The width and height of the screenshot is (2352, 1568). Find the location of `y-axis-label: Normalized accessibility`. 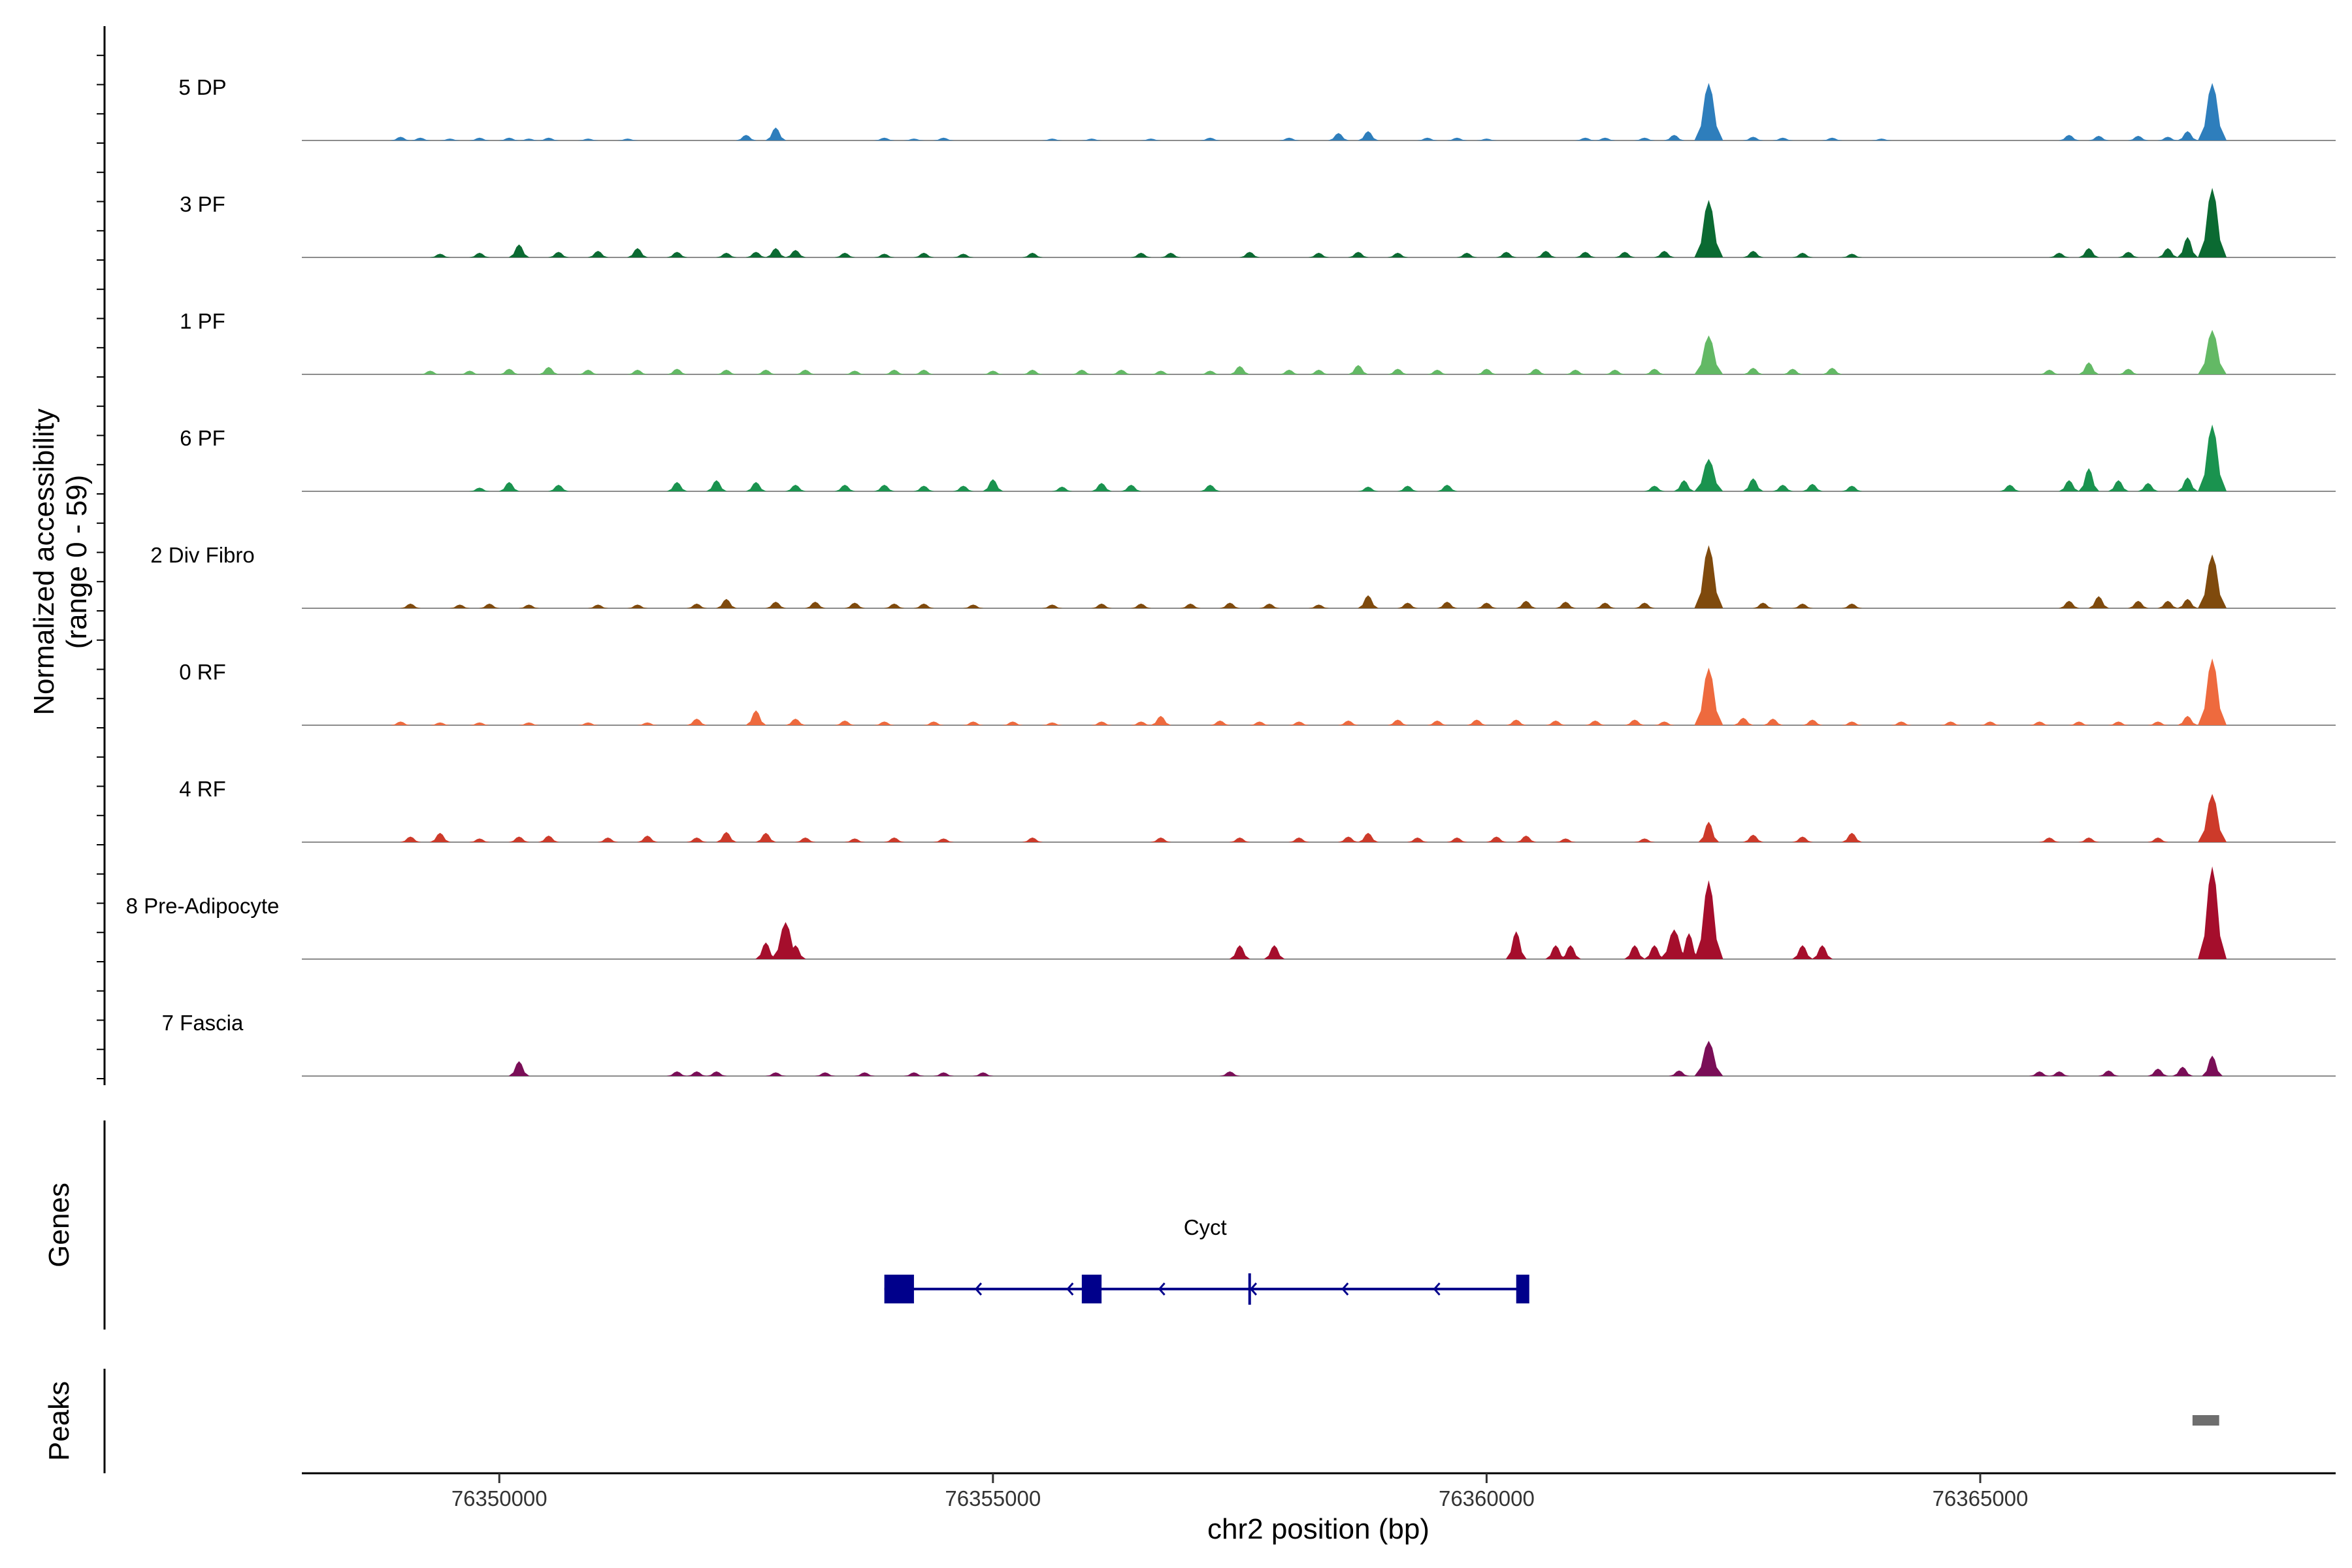

y-axis-label: Normalized accessibility is located at coordinates (44, 561).